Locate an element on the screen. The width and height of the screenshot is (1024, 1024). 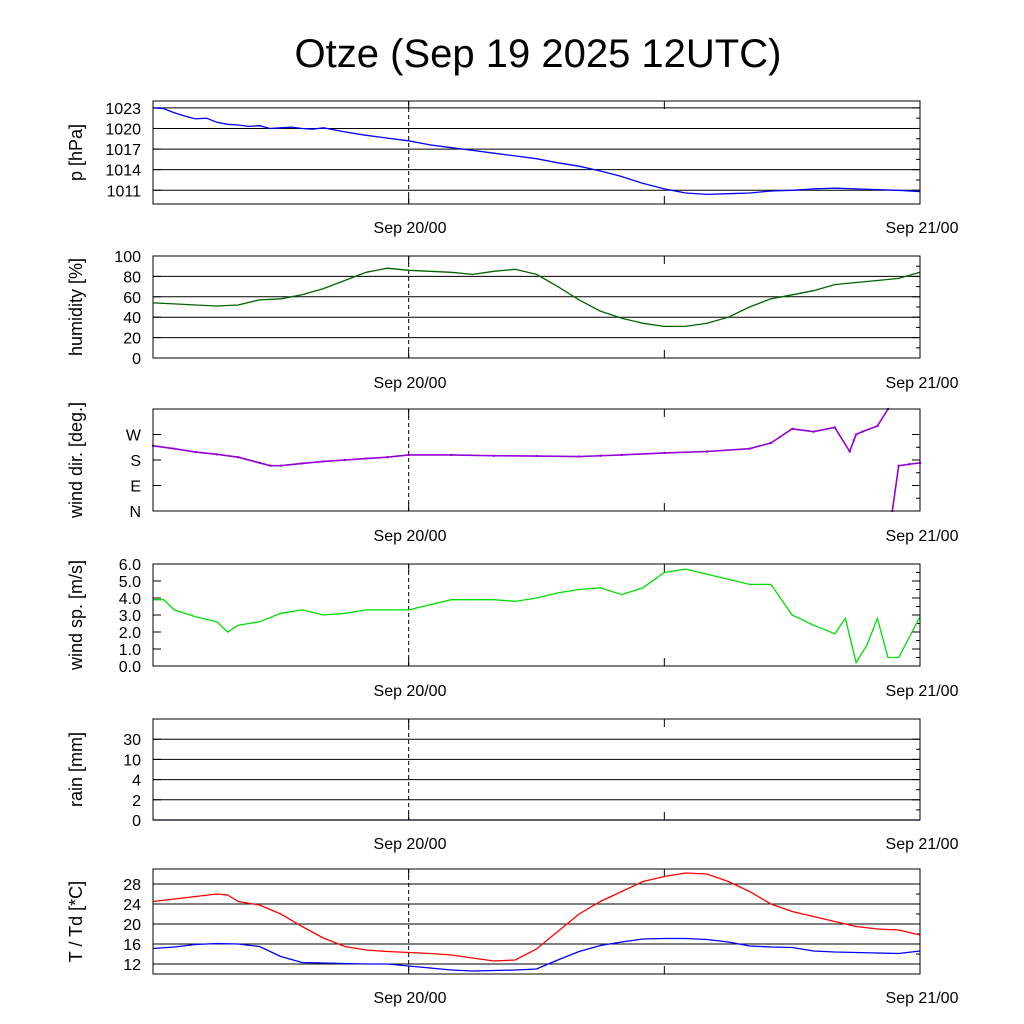
y-axis-label: wind sp. [m/s] is located at coordinates (76, 615).